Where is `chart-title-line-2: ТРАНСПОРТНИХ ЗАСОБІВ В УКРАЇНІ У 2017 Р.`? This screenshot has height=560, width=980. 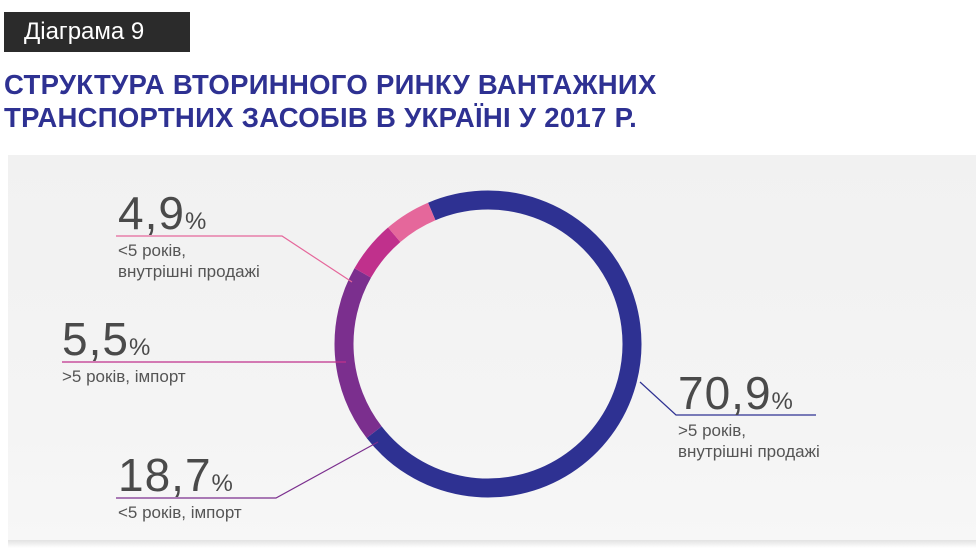
chart-title-line-2: ТРАНСПОРТНИХ ЗАСОБІВ В УКРАЇНІ У 2017 Р. is located at coordinates (321, 117).